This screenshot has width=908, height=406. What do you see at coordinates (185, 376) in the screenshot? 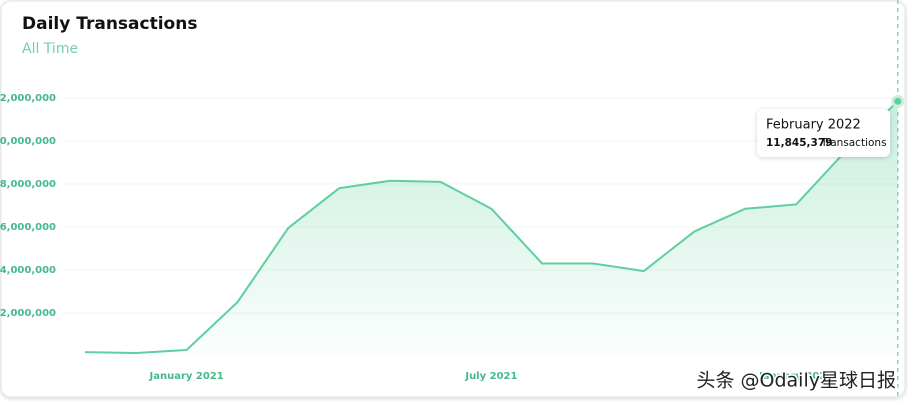
I see `x-tick-label: January 2021` at bounding box center [185, 376].